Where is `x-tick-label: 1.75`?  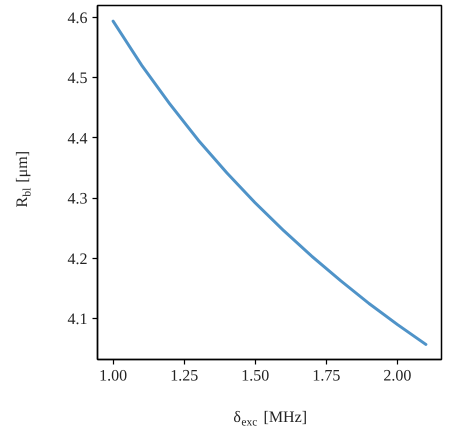 x-tick-label: 1.75 is located at coordinates (326, 376).